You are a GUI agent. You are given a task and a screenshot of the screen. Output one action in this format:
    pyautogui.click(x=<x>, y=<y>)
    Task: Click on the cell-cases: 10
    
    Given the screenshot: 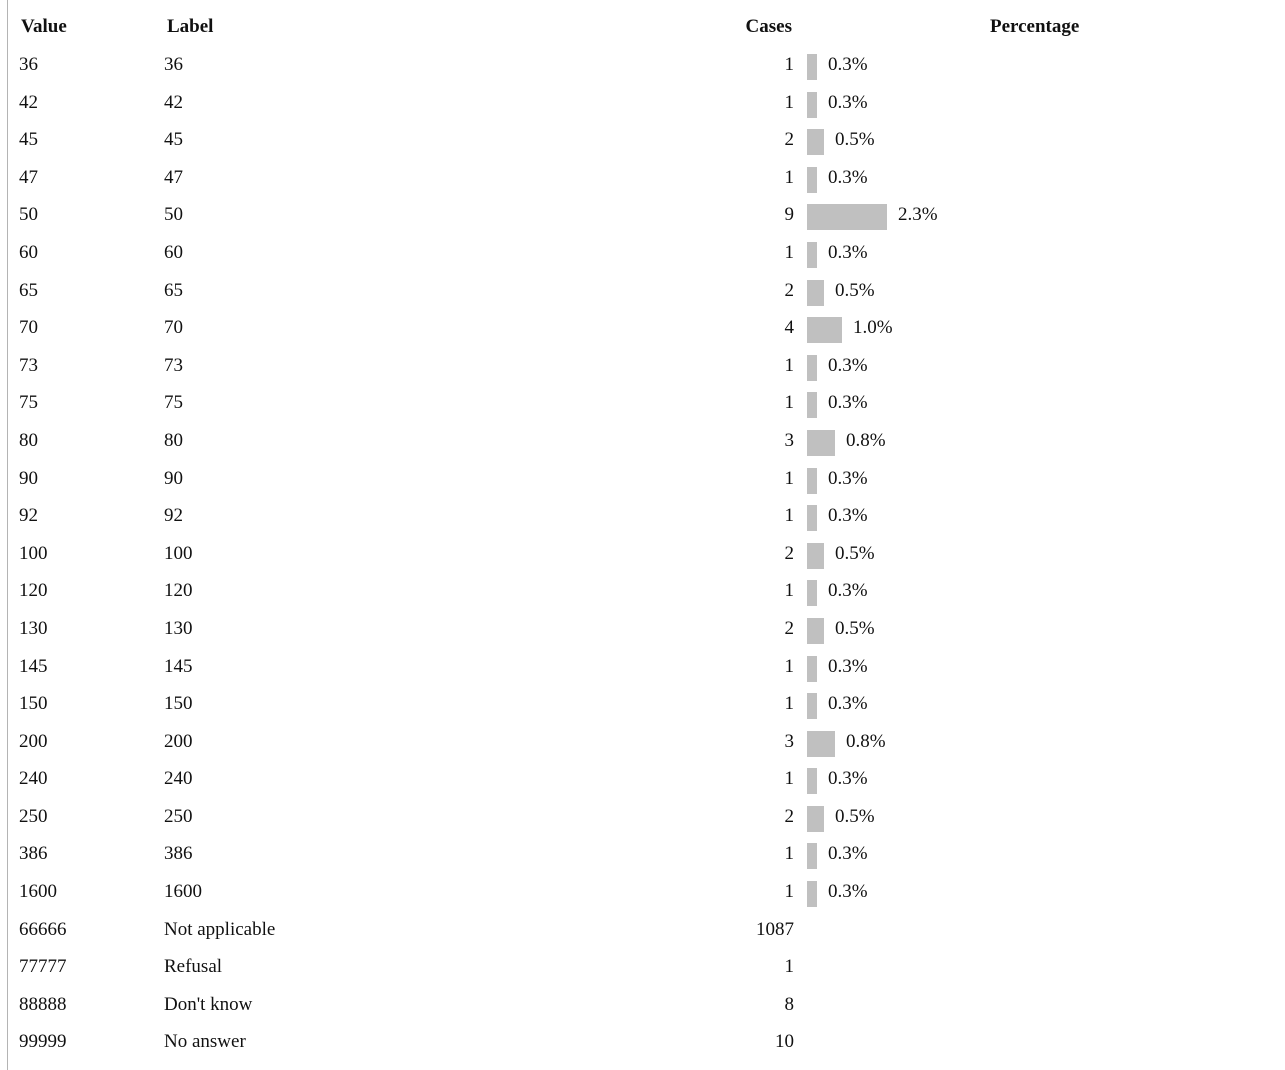 What is the action you would take?
    pyautogui.click(x=784, y=1042)
    